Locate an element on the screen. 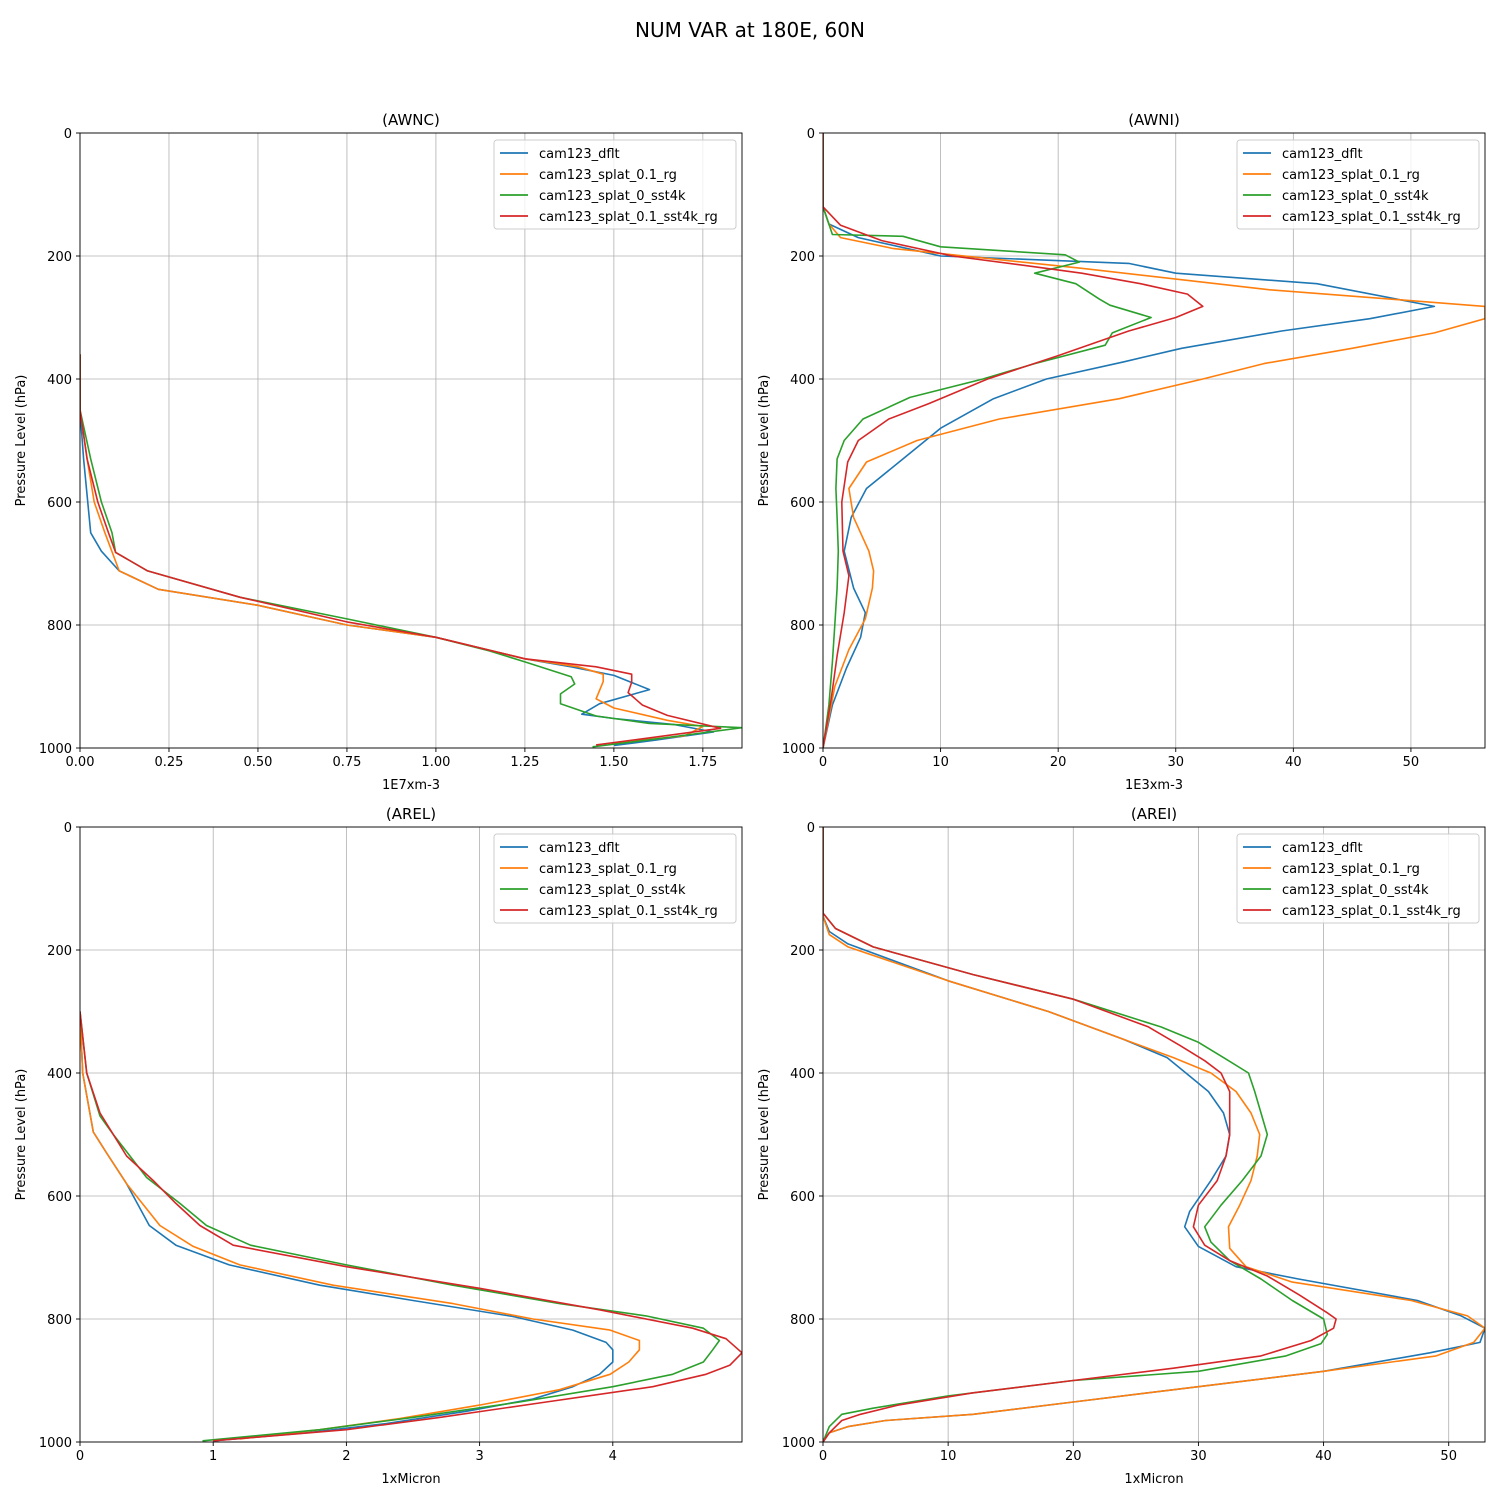  x-tick-label: 1.50 is located at coordinates (613, 762).